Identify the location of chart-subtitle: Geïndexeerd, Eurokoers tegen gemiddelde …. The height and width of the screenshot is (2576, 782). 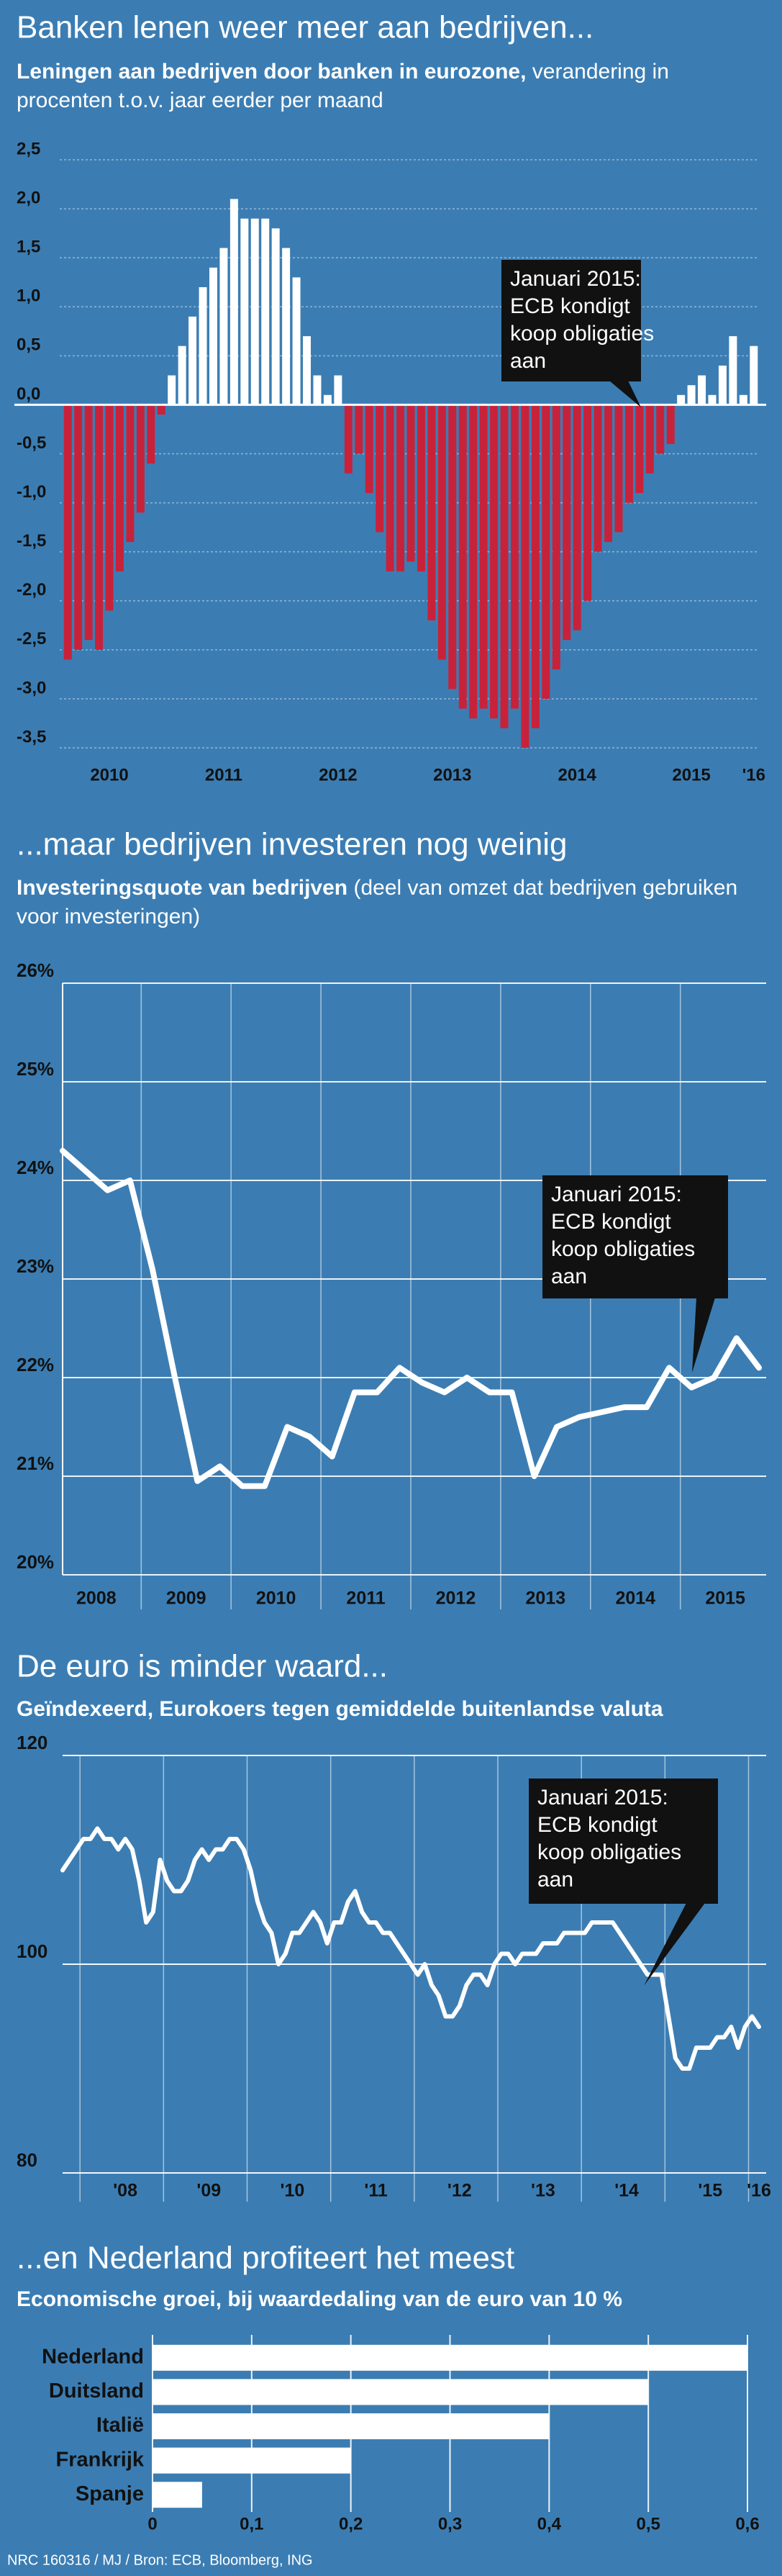
(391, 1709).